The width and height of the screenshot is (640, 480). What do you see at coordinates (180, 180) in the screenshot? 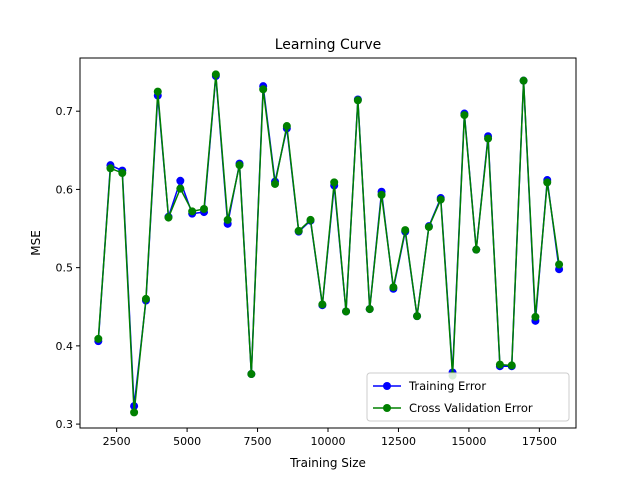
I see `series-1-point` at bounding box center [180, 180].